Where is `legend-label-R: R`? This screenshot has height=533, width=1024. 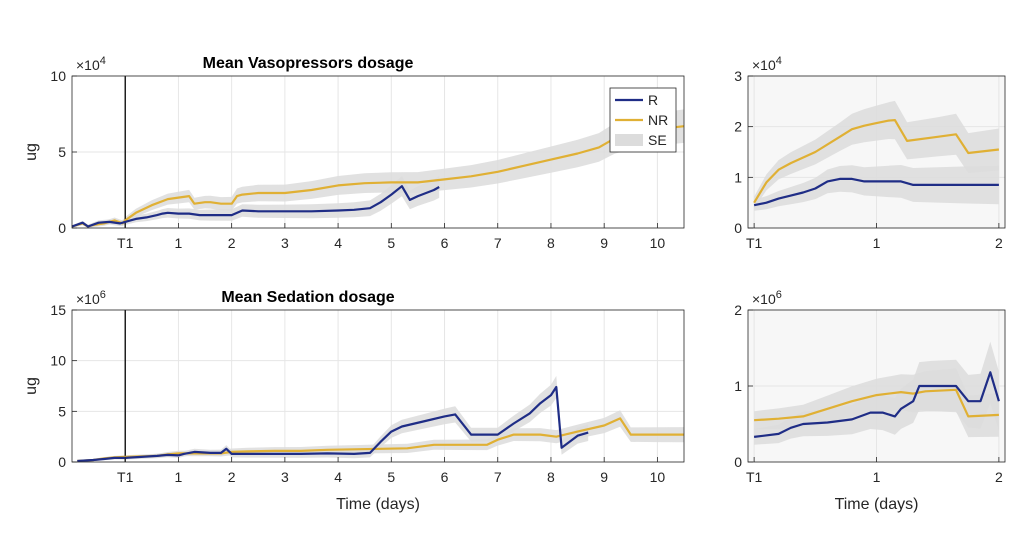 legend-label-R: R is located at coordinates (653, 100).